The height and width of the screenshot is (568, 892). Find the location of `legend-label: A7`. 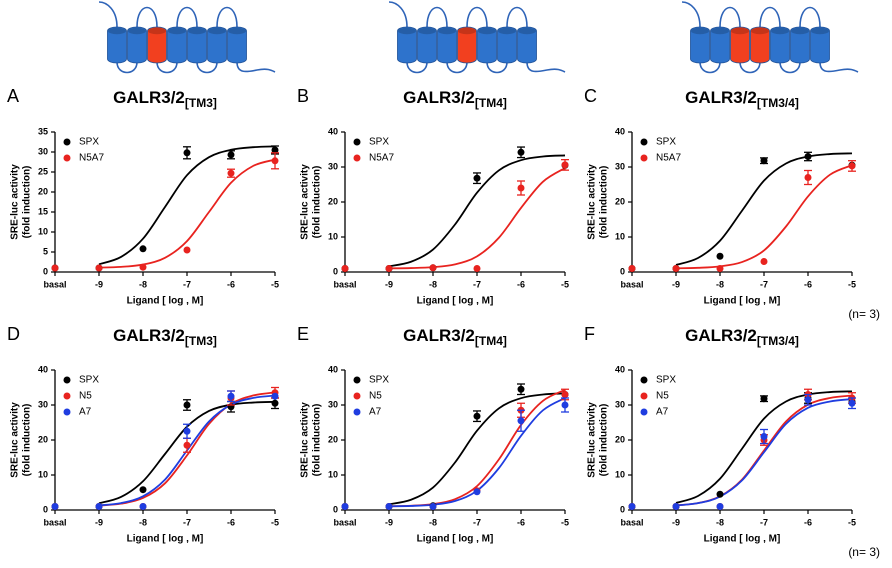

legend-label: A7 is located at coordinates (662, 412).